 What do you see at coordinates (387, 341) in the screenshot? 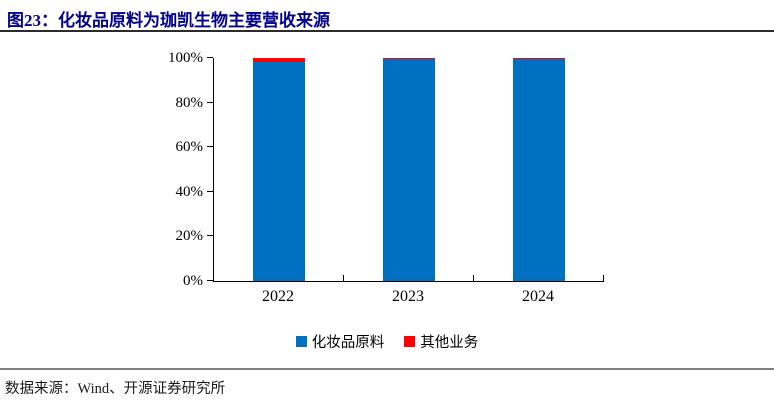
I see `chart-legend: 化妆品原料 其他业务` at bounding box center [387, 341].